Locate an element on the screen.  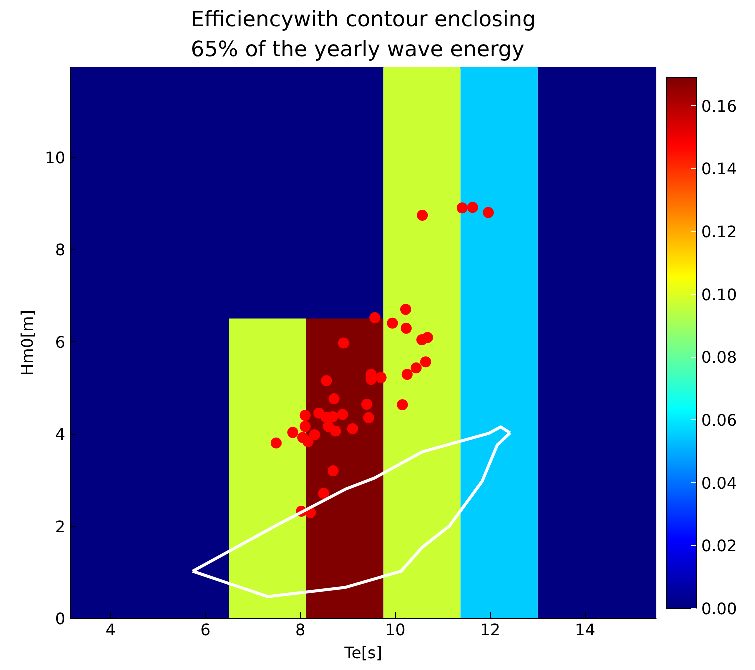
y-tick-label: 10 is located at coordinates (55, 158).